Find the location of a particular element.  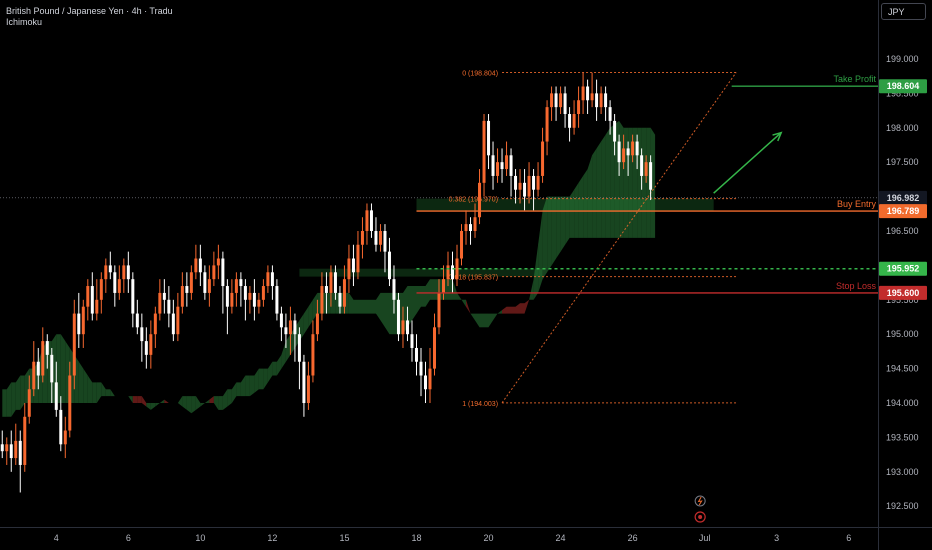

buy-entry-price-badge: 196.789 is located at coordinates (903, 211).